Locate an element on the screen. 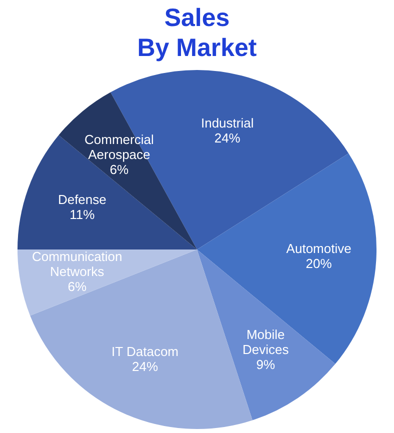 The width and height of the screenshot is (394, 433). data-label: 20% is located at coordinates (319, 264).